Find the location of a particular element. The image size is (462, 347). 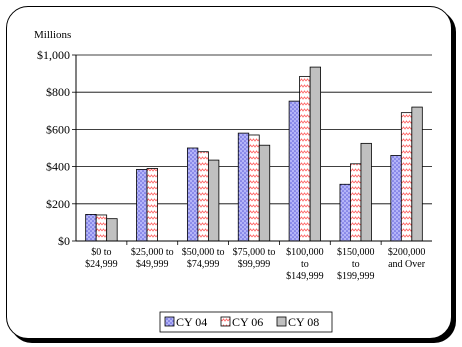

x-tick-label: $24,999 is located at coordinates (101, 264).